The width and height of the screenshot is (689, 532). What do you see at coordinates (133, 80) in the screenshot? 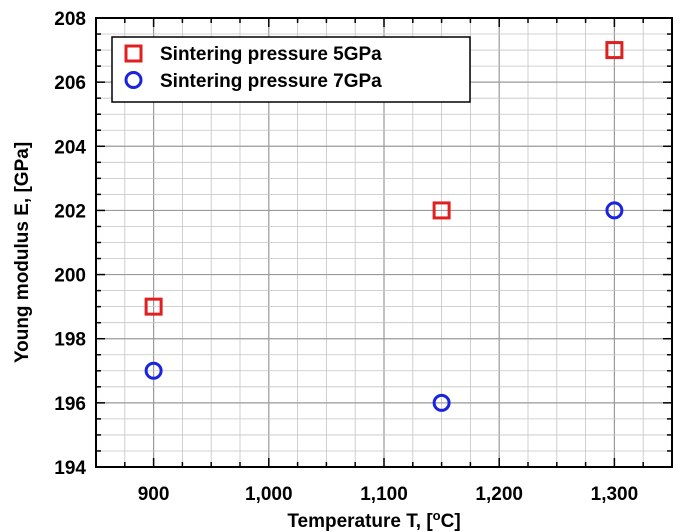
I see `legend-marker-circle` at bounding box center [133, 80].